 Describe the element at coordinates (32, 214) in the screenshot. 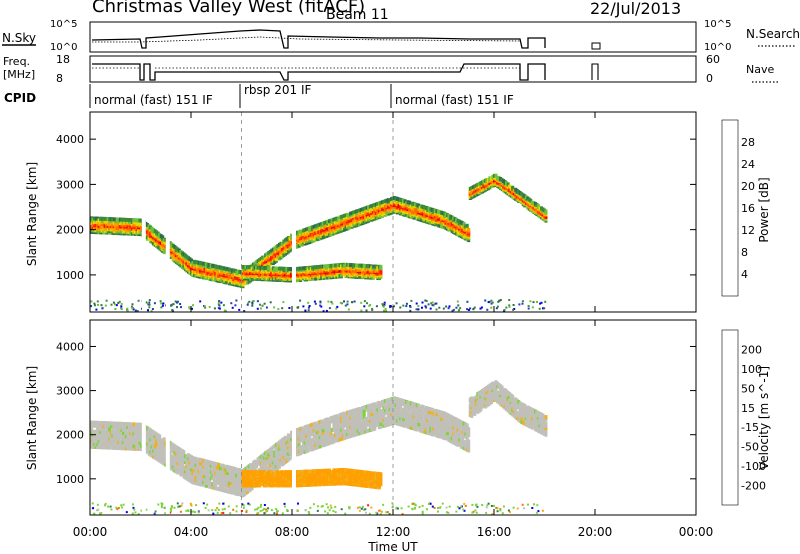

I see `power-ylabel: Slant Range [km]` at that location.